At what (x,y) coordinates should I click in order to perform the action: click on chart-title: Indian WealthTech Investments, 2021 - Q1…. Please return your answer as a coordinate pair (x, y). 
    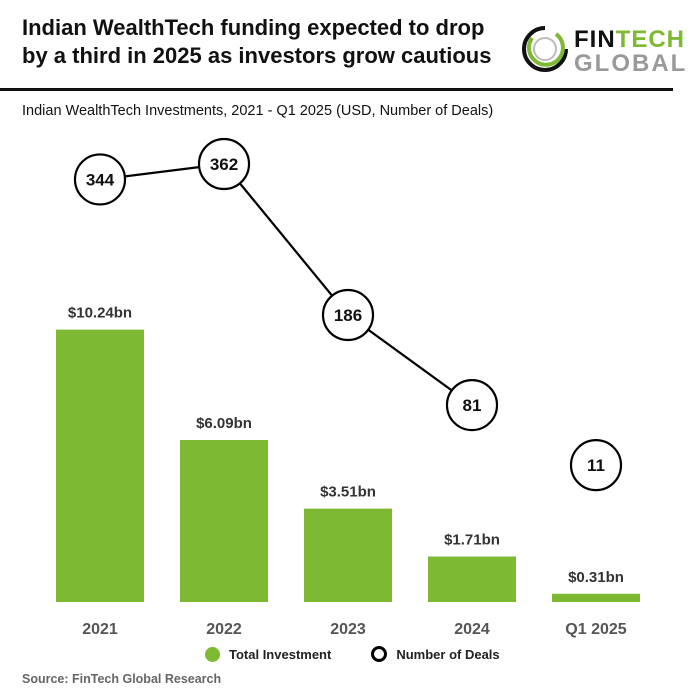
    Looking at the image, I should click on (258, 111).